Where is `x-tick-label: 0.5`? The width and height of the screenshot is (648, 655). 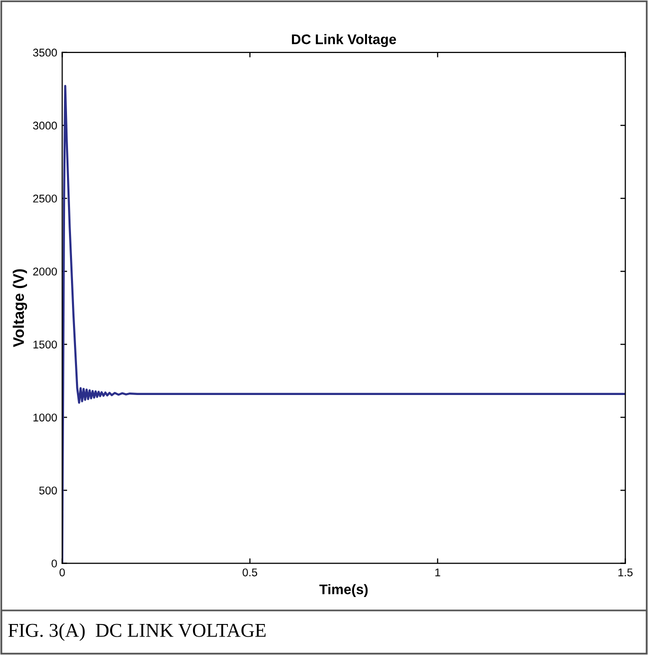
x-tick-label: 0.5 is located at coordinates (250, 572).